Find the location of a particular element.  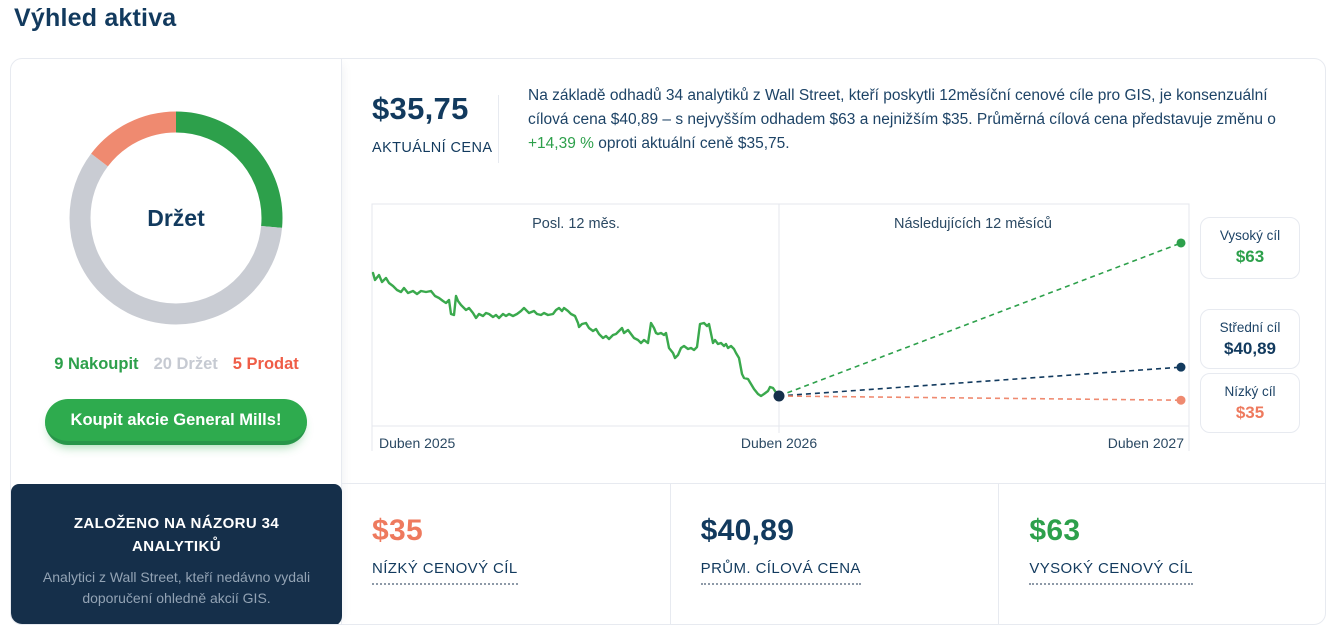

low-price-target-value: $35 is located at coordinates (397, 530).